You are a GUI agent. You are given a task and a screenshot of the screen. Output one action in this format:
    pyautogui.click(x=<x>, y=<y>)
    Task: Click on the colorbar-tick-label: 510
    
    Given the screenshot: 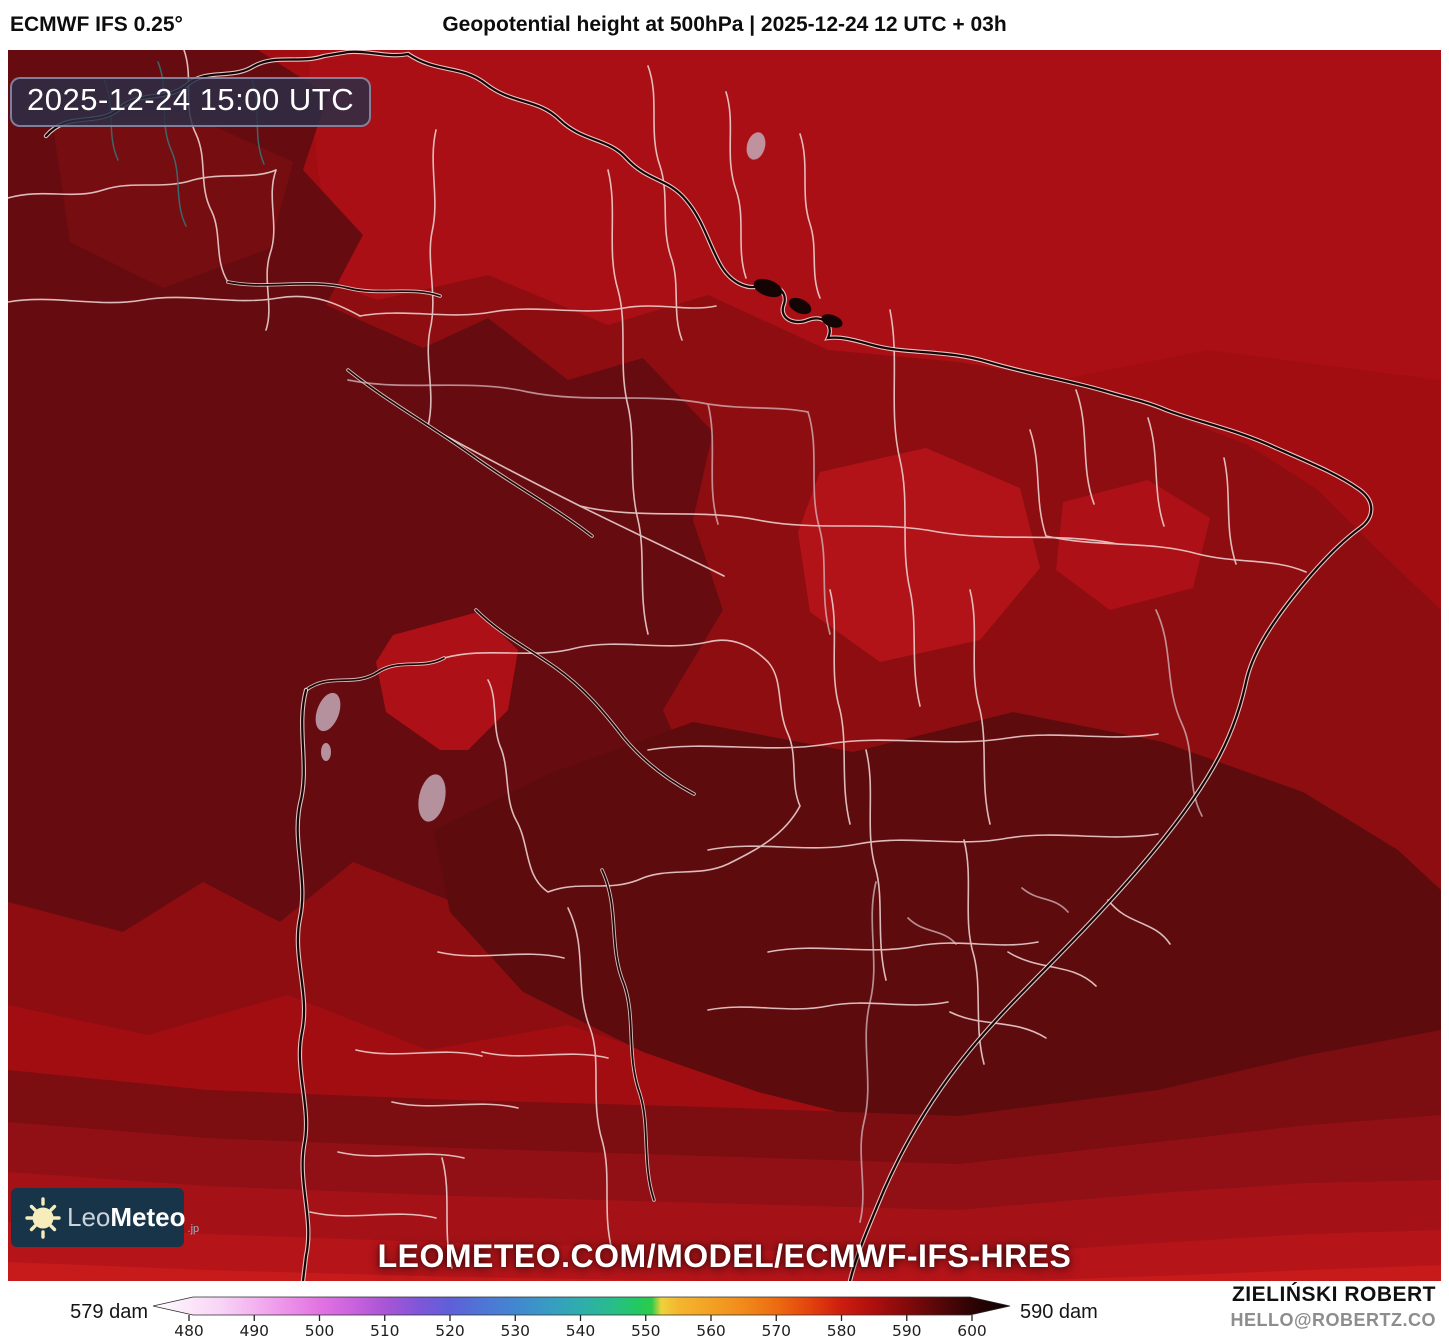 What is the action you would take?
    pyautogui.click(x=385, y=1330)
    